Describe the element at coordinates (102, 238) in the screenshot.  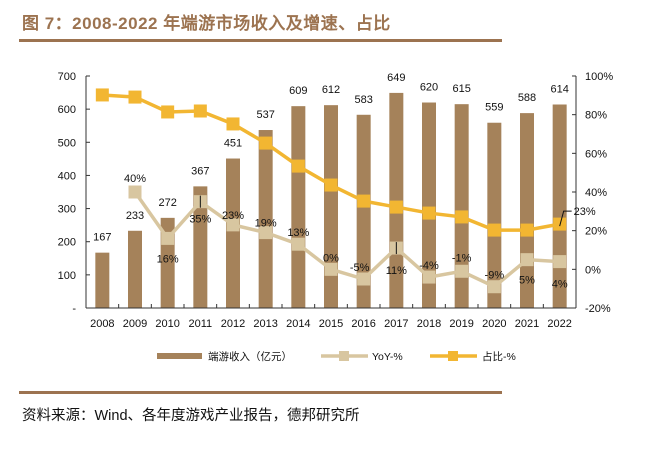
I see `revenue-data-label: 167` at that location.